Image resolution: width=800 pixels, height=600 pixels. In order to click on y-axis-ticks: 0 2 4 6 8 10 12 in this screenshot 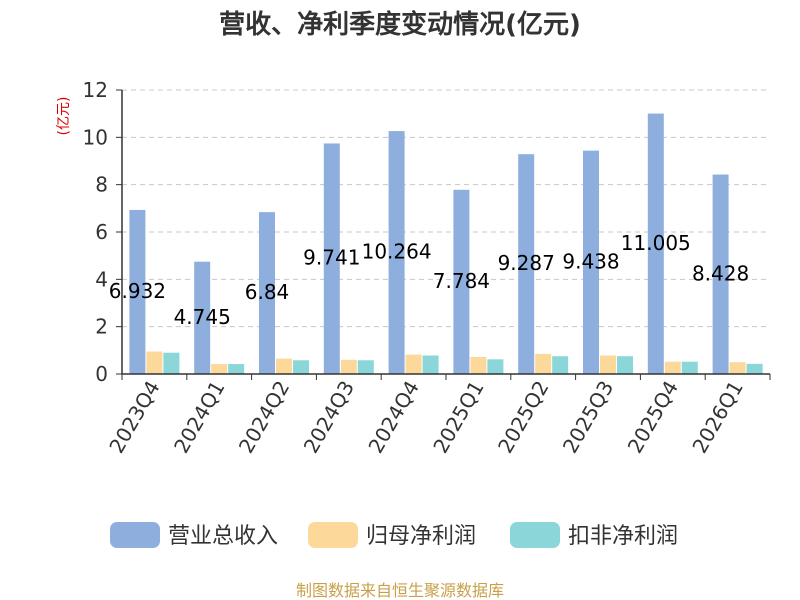, I will do `click(102, 232)`.